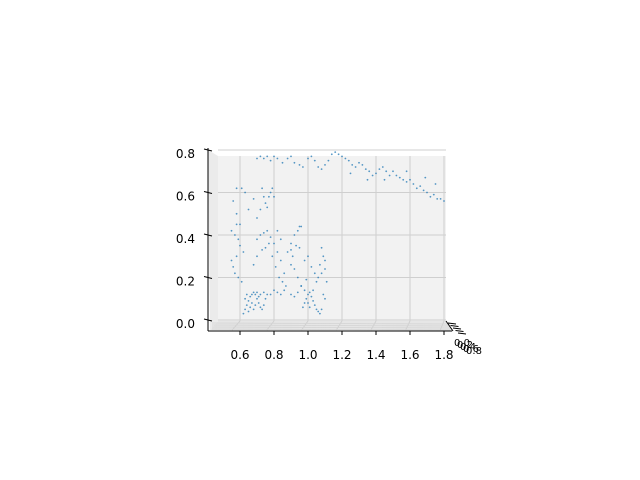 This screenshot has height=480, width=640. I want to click on x-tick-label: 1.0, so click(307, 355).